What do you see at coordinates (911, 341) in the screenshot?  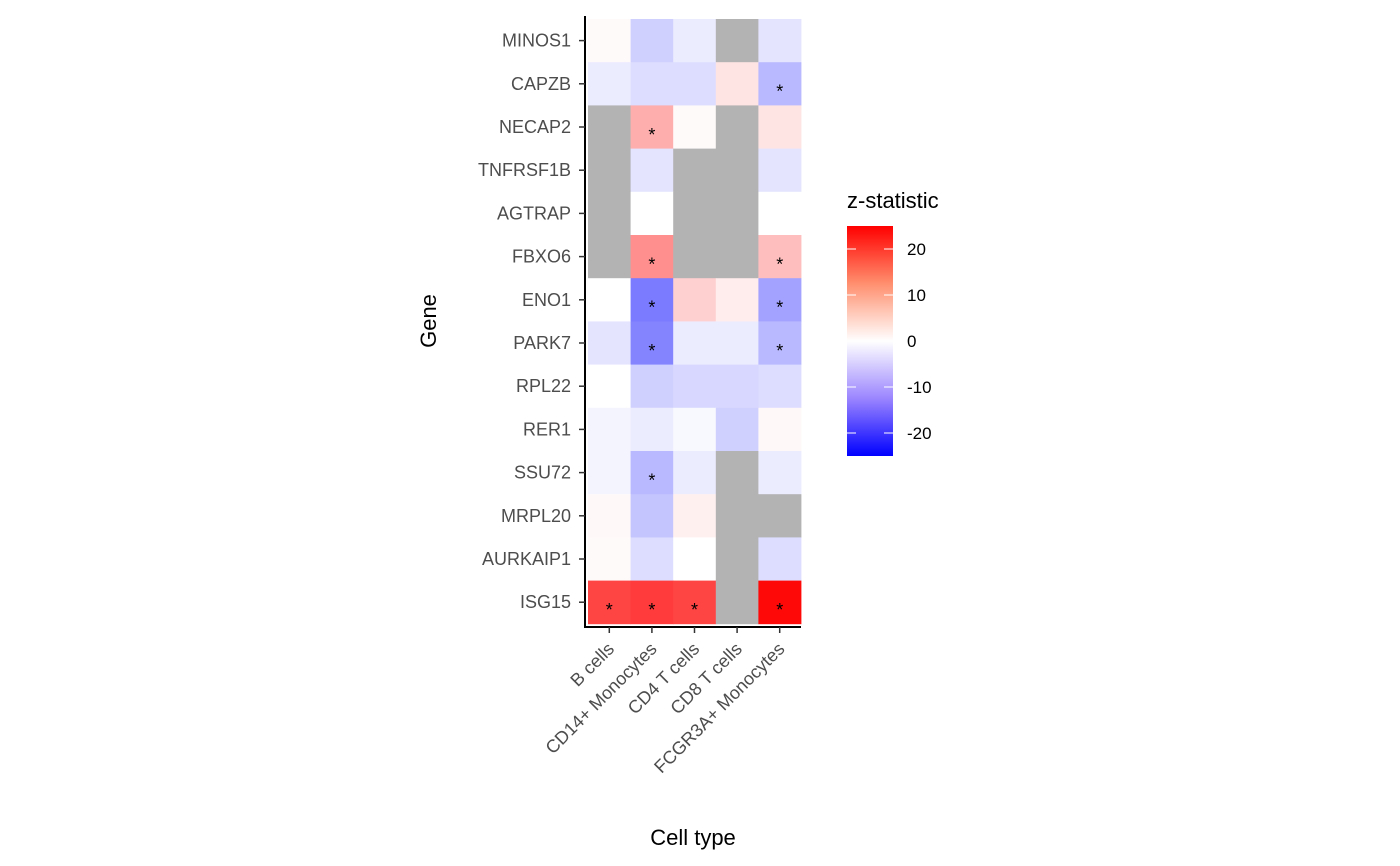 I see `legend-tick-label: 0` at bounding box center [911, 341].